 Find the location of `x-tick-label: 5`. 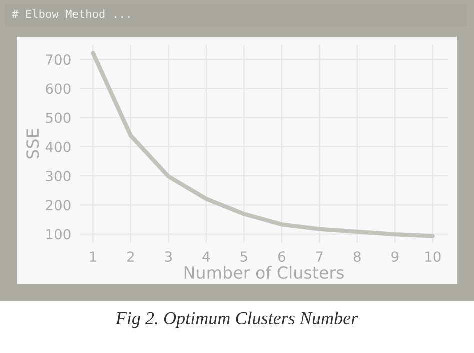

x-tick-label: 5 is located at coordinates (244, 257).